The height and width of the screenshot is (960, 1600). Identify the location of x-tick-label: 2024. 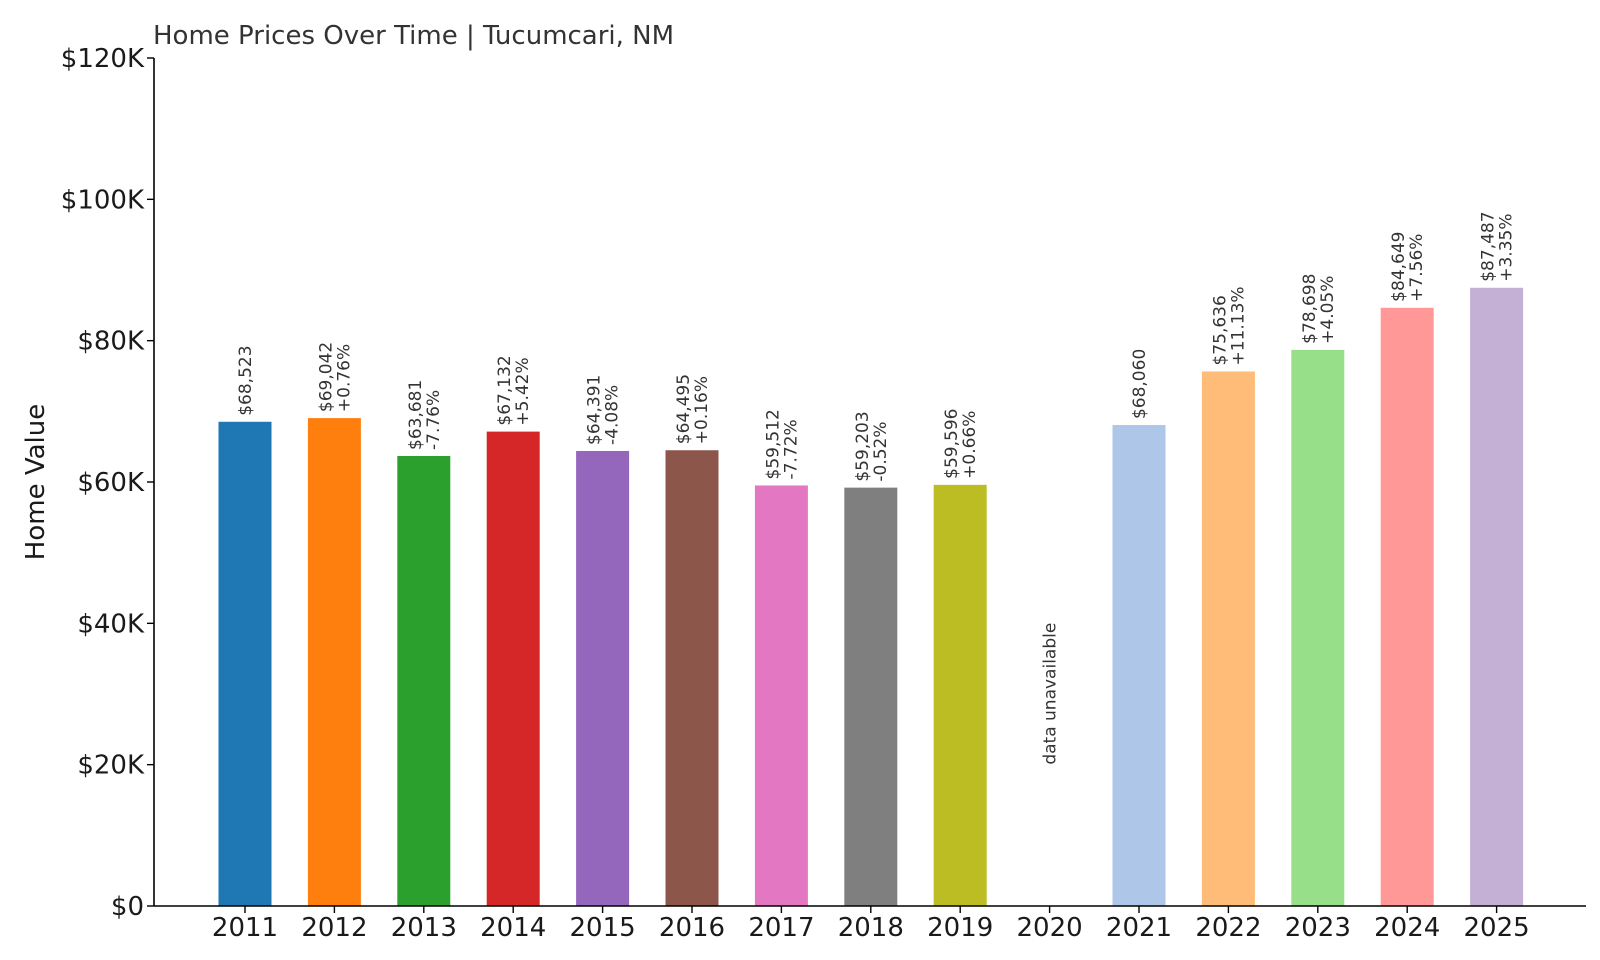
(1407, 928).